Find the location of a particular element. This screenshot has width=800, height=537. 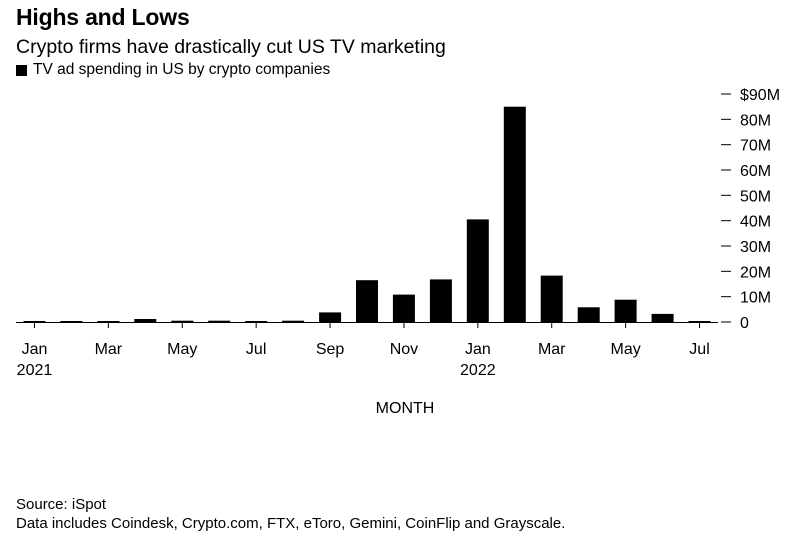

bar-mar-2021 is located at coordinates (108, 321).